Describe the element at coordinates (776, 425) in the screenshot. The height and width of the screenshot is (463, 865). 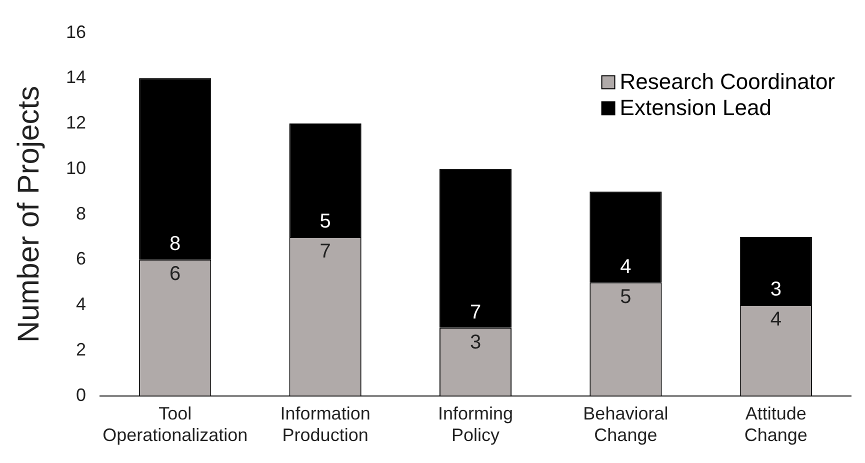
I see `x-tick-label: Attitude Change` at that location.